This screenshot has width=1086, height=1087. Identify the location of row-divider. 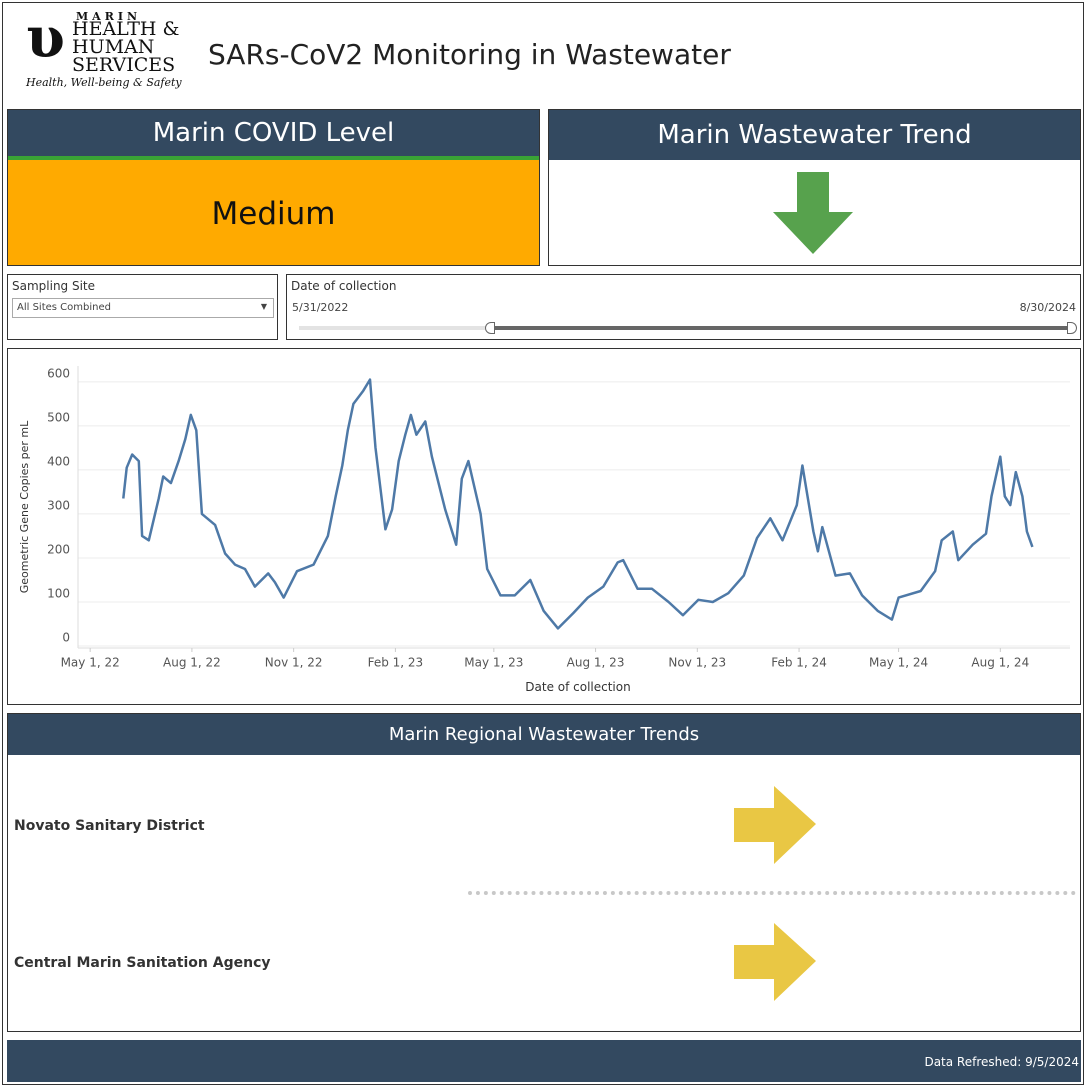
(772, 893).